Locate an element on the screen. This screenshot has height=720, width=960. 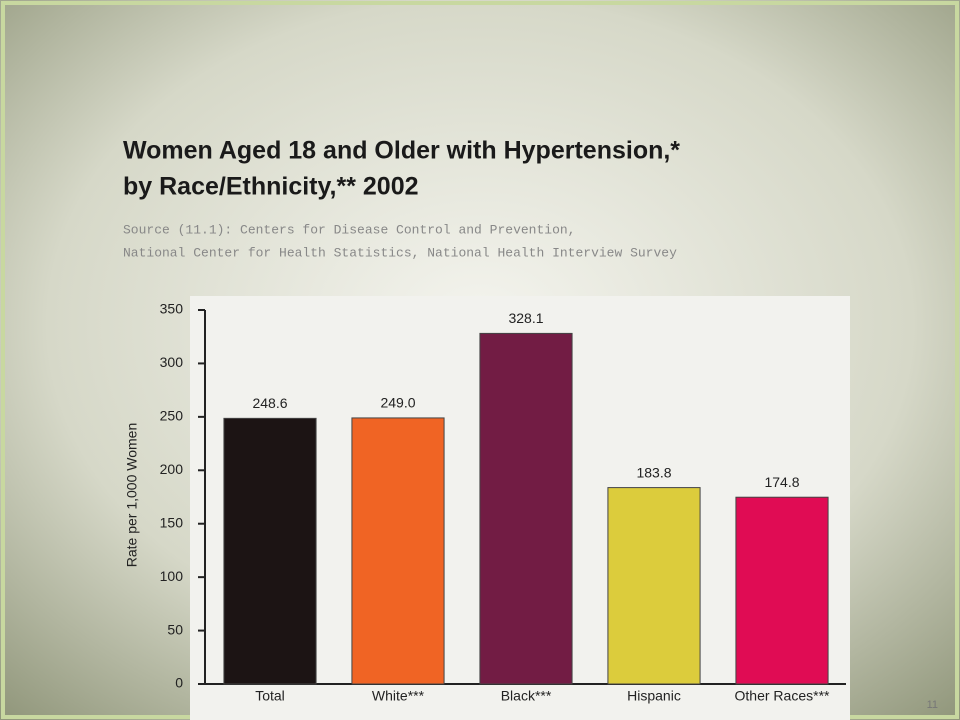
y-tick-label: 300 is located at coordinates (172, 362).